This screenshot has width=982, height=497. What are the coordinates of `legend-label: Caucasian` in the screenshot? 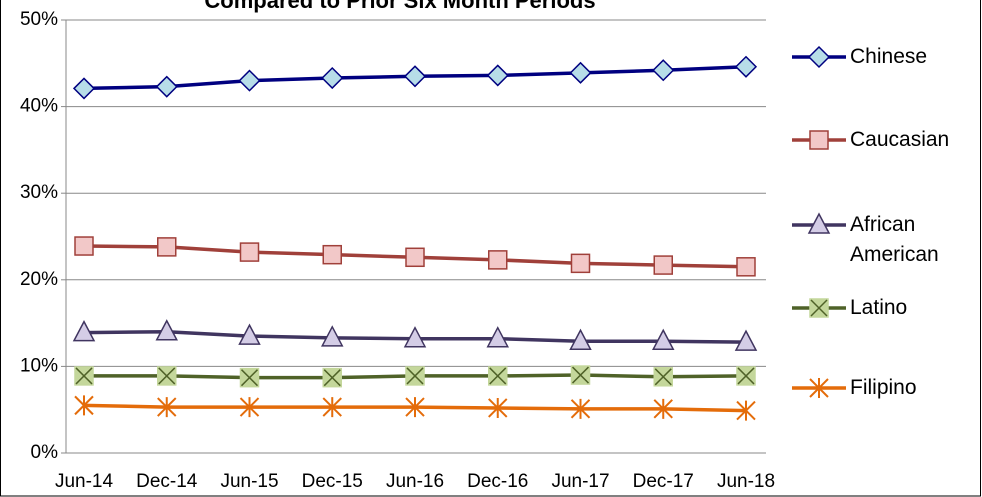 It's located at (900, 139).